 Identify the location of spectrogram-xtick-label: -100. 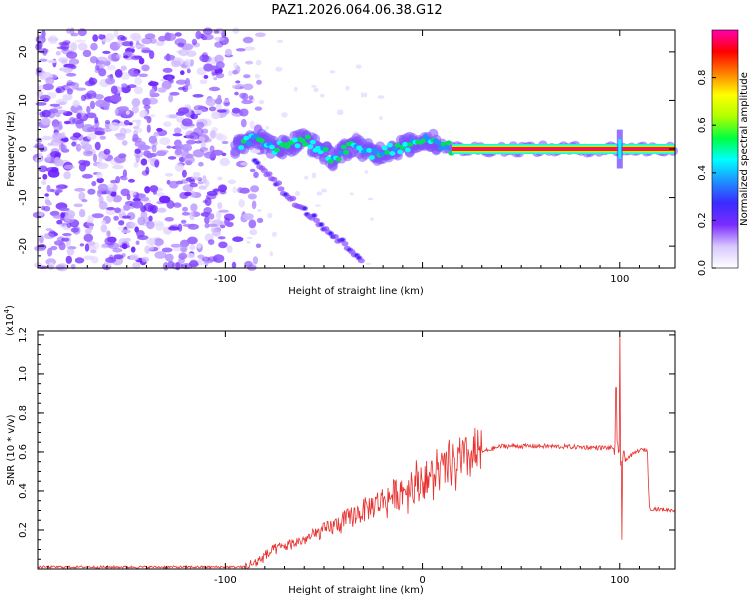
(225, 279).